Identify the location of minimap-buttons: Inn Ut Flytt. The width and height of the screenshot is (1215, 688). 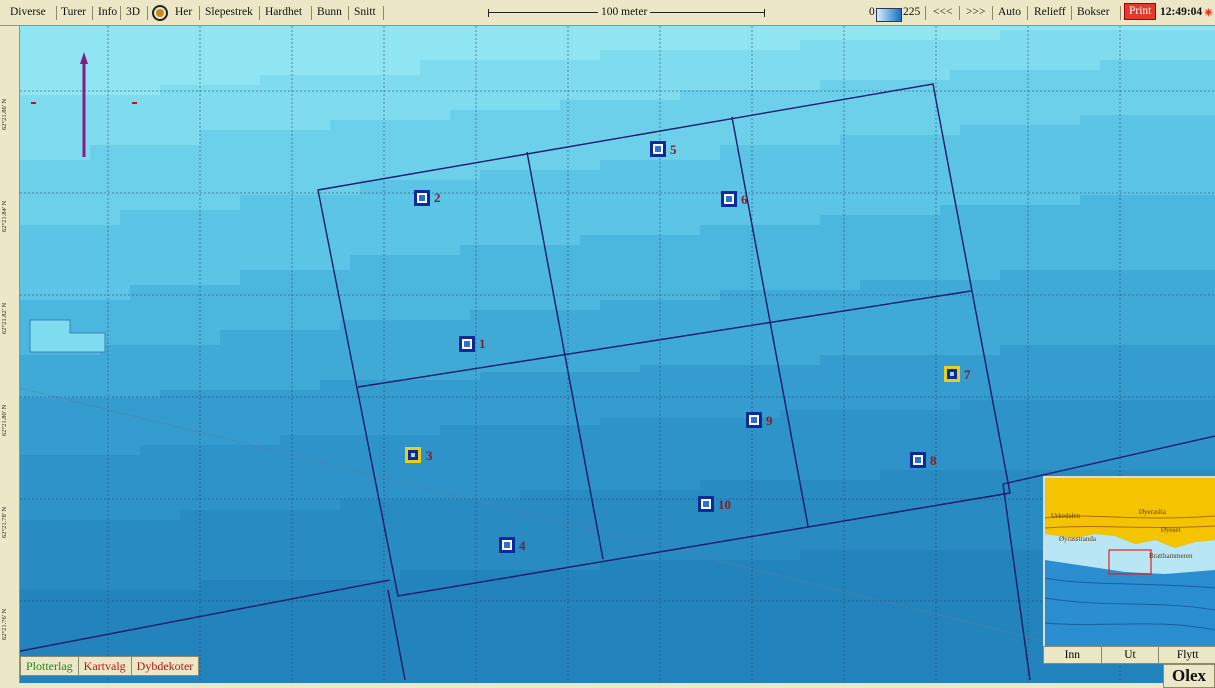
(1129, 655).